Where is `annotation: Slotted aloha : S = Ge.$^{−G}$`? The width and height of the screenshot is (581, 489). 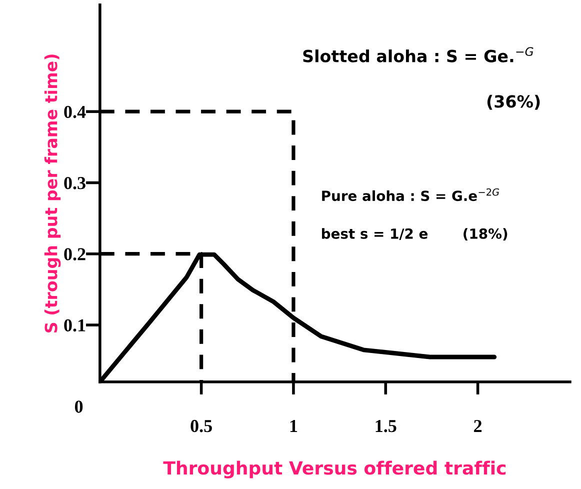 annotation: Slotted aloha : S = Ge.$^{−G}$ is located at coordinates (418, 54).